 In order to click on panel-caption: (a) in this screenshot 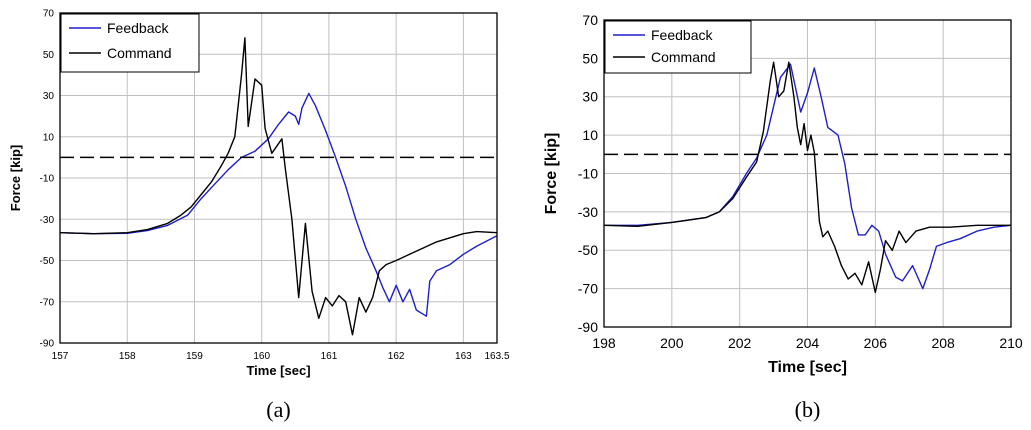, I will do `click(278, 409)`.